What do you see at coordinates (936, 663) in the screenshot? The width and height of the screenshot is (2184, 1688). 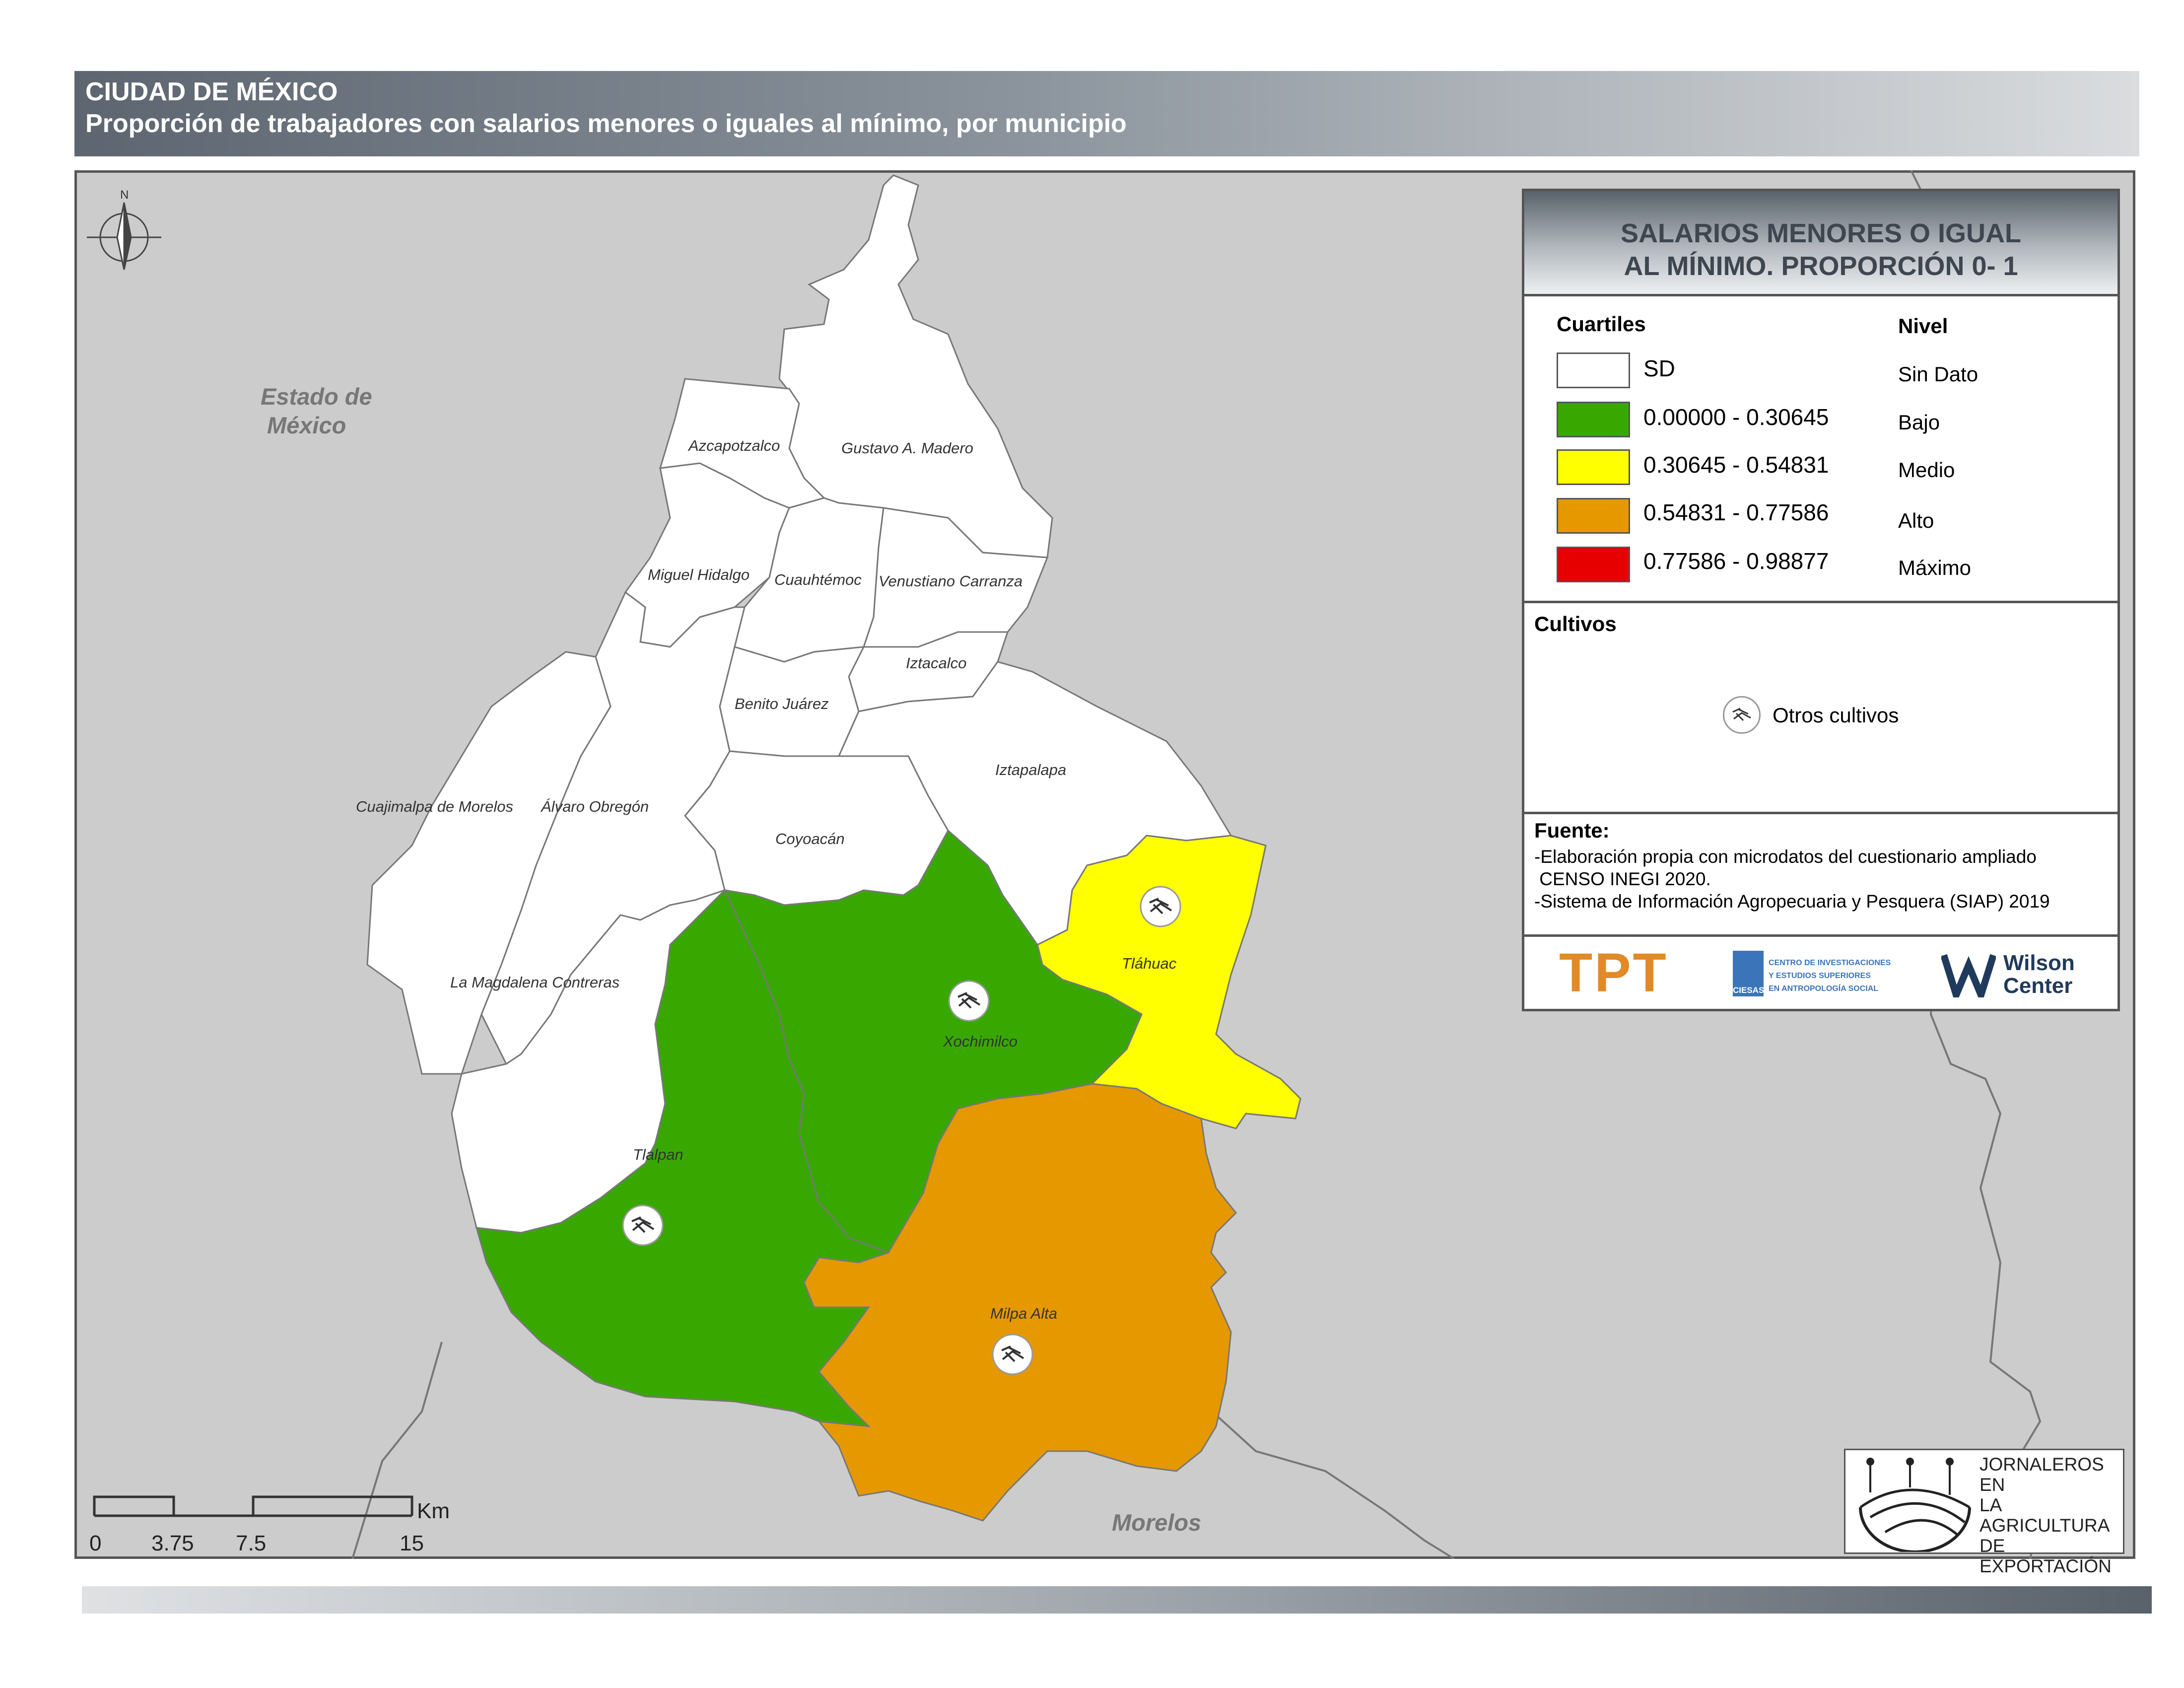 I see `label-iztacalco: Iztacalco` at bounding box center [936, 663].